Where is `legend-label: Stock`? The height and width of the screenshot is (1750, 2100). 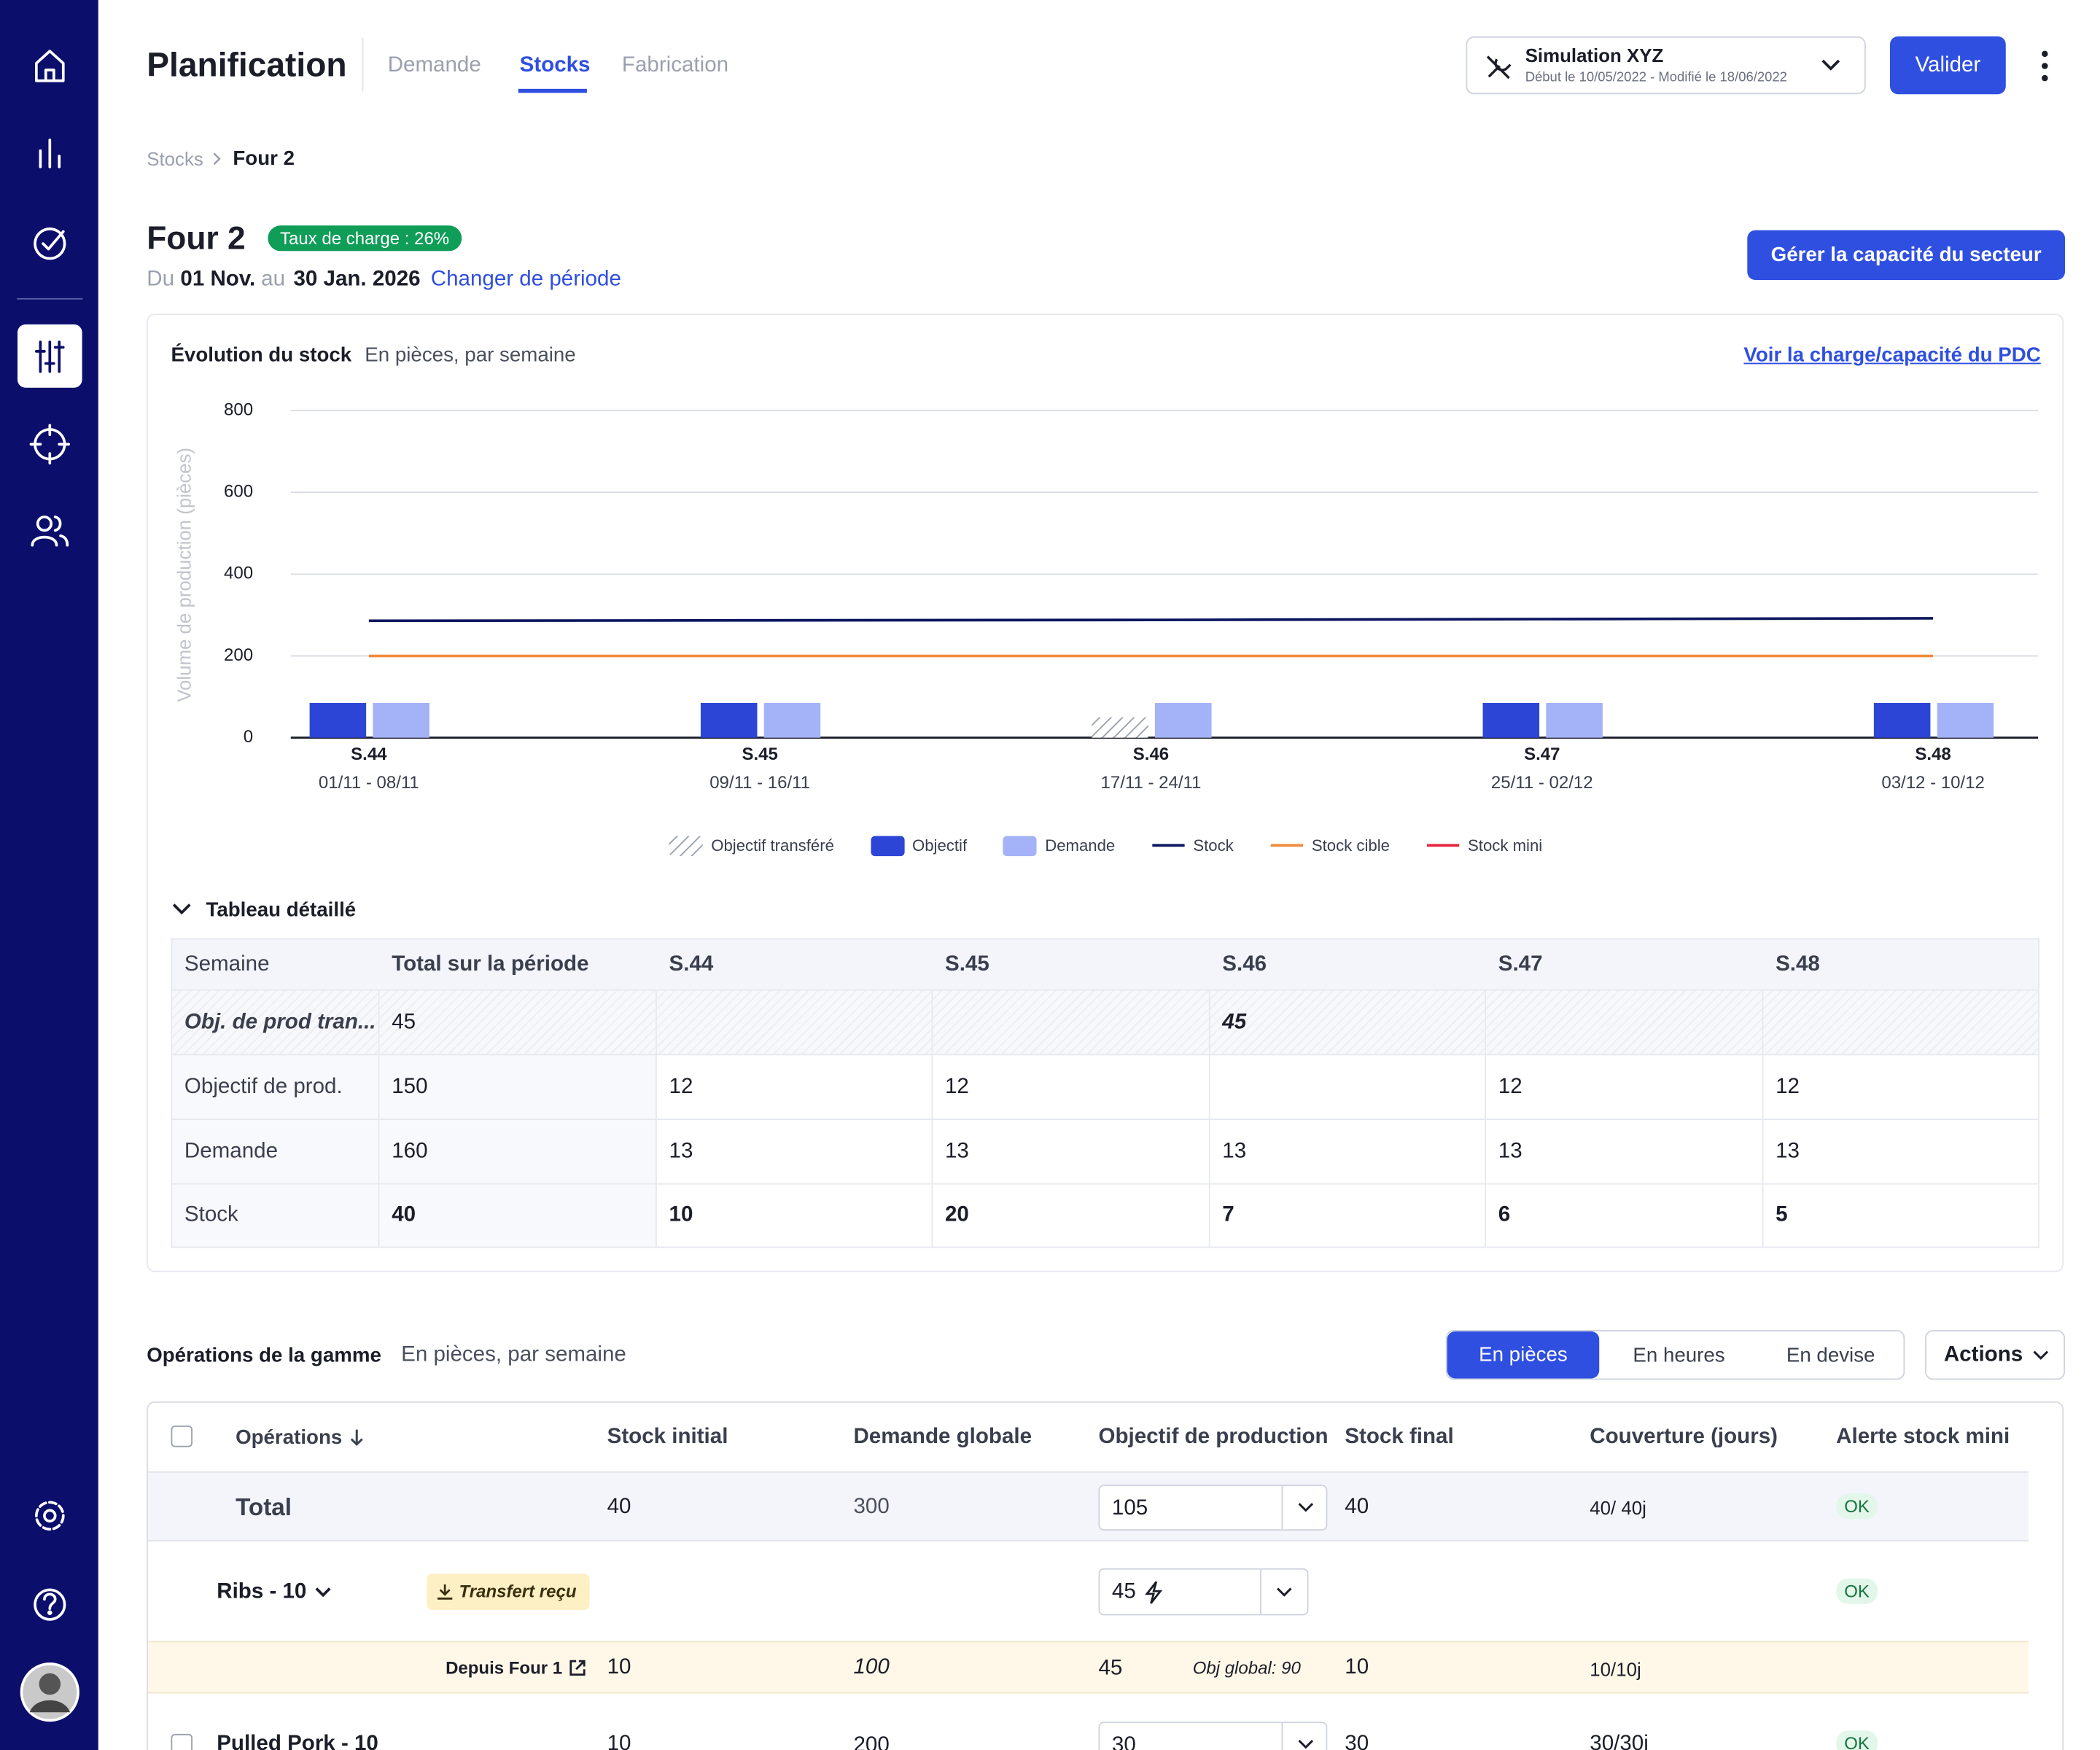
legend-label: Stock is located at coordinates (1213, 845).